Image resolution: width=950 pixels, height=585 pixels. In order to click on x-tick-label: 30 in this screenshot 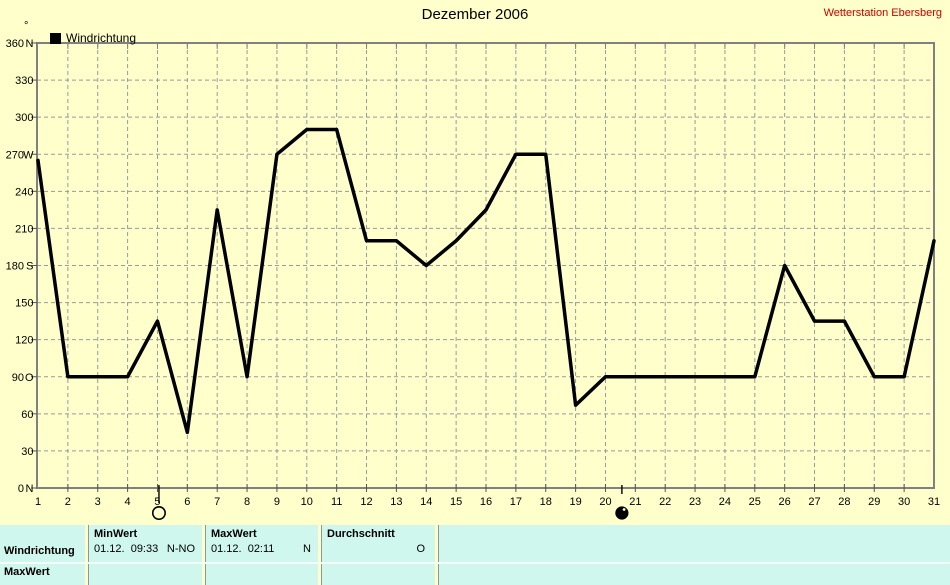, I will do `click(904, 502)`.